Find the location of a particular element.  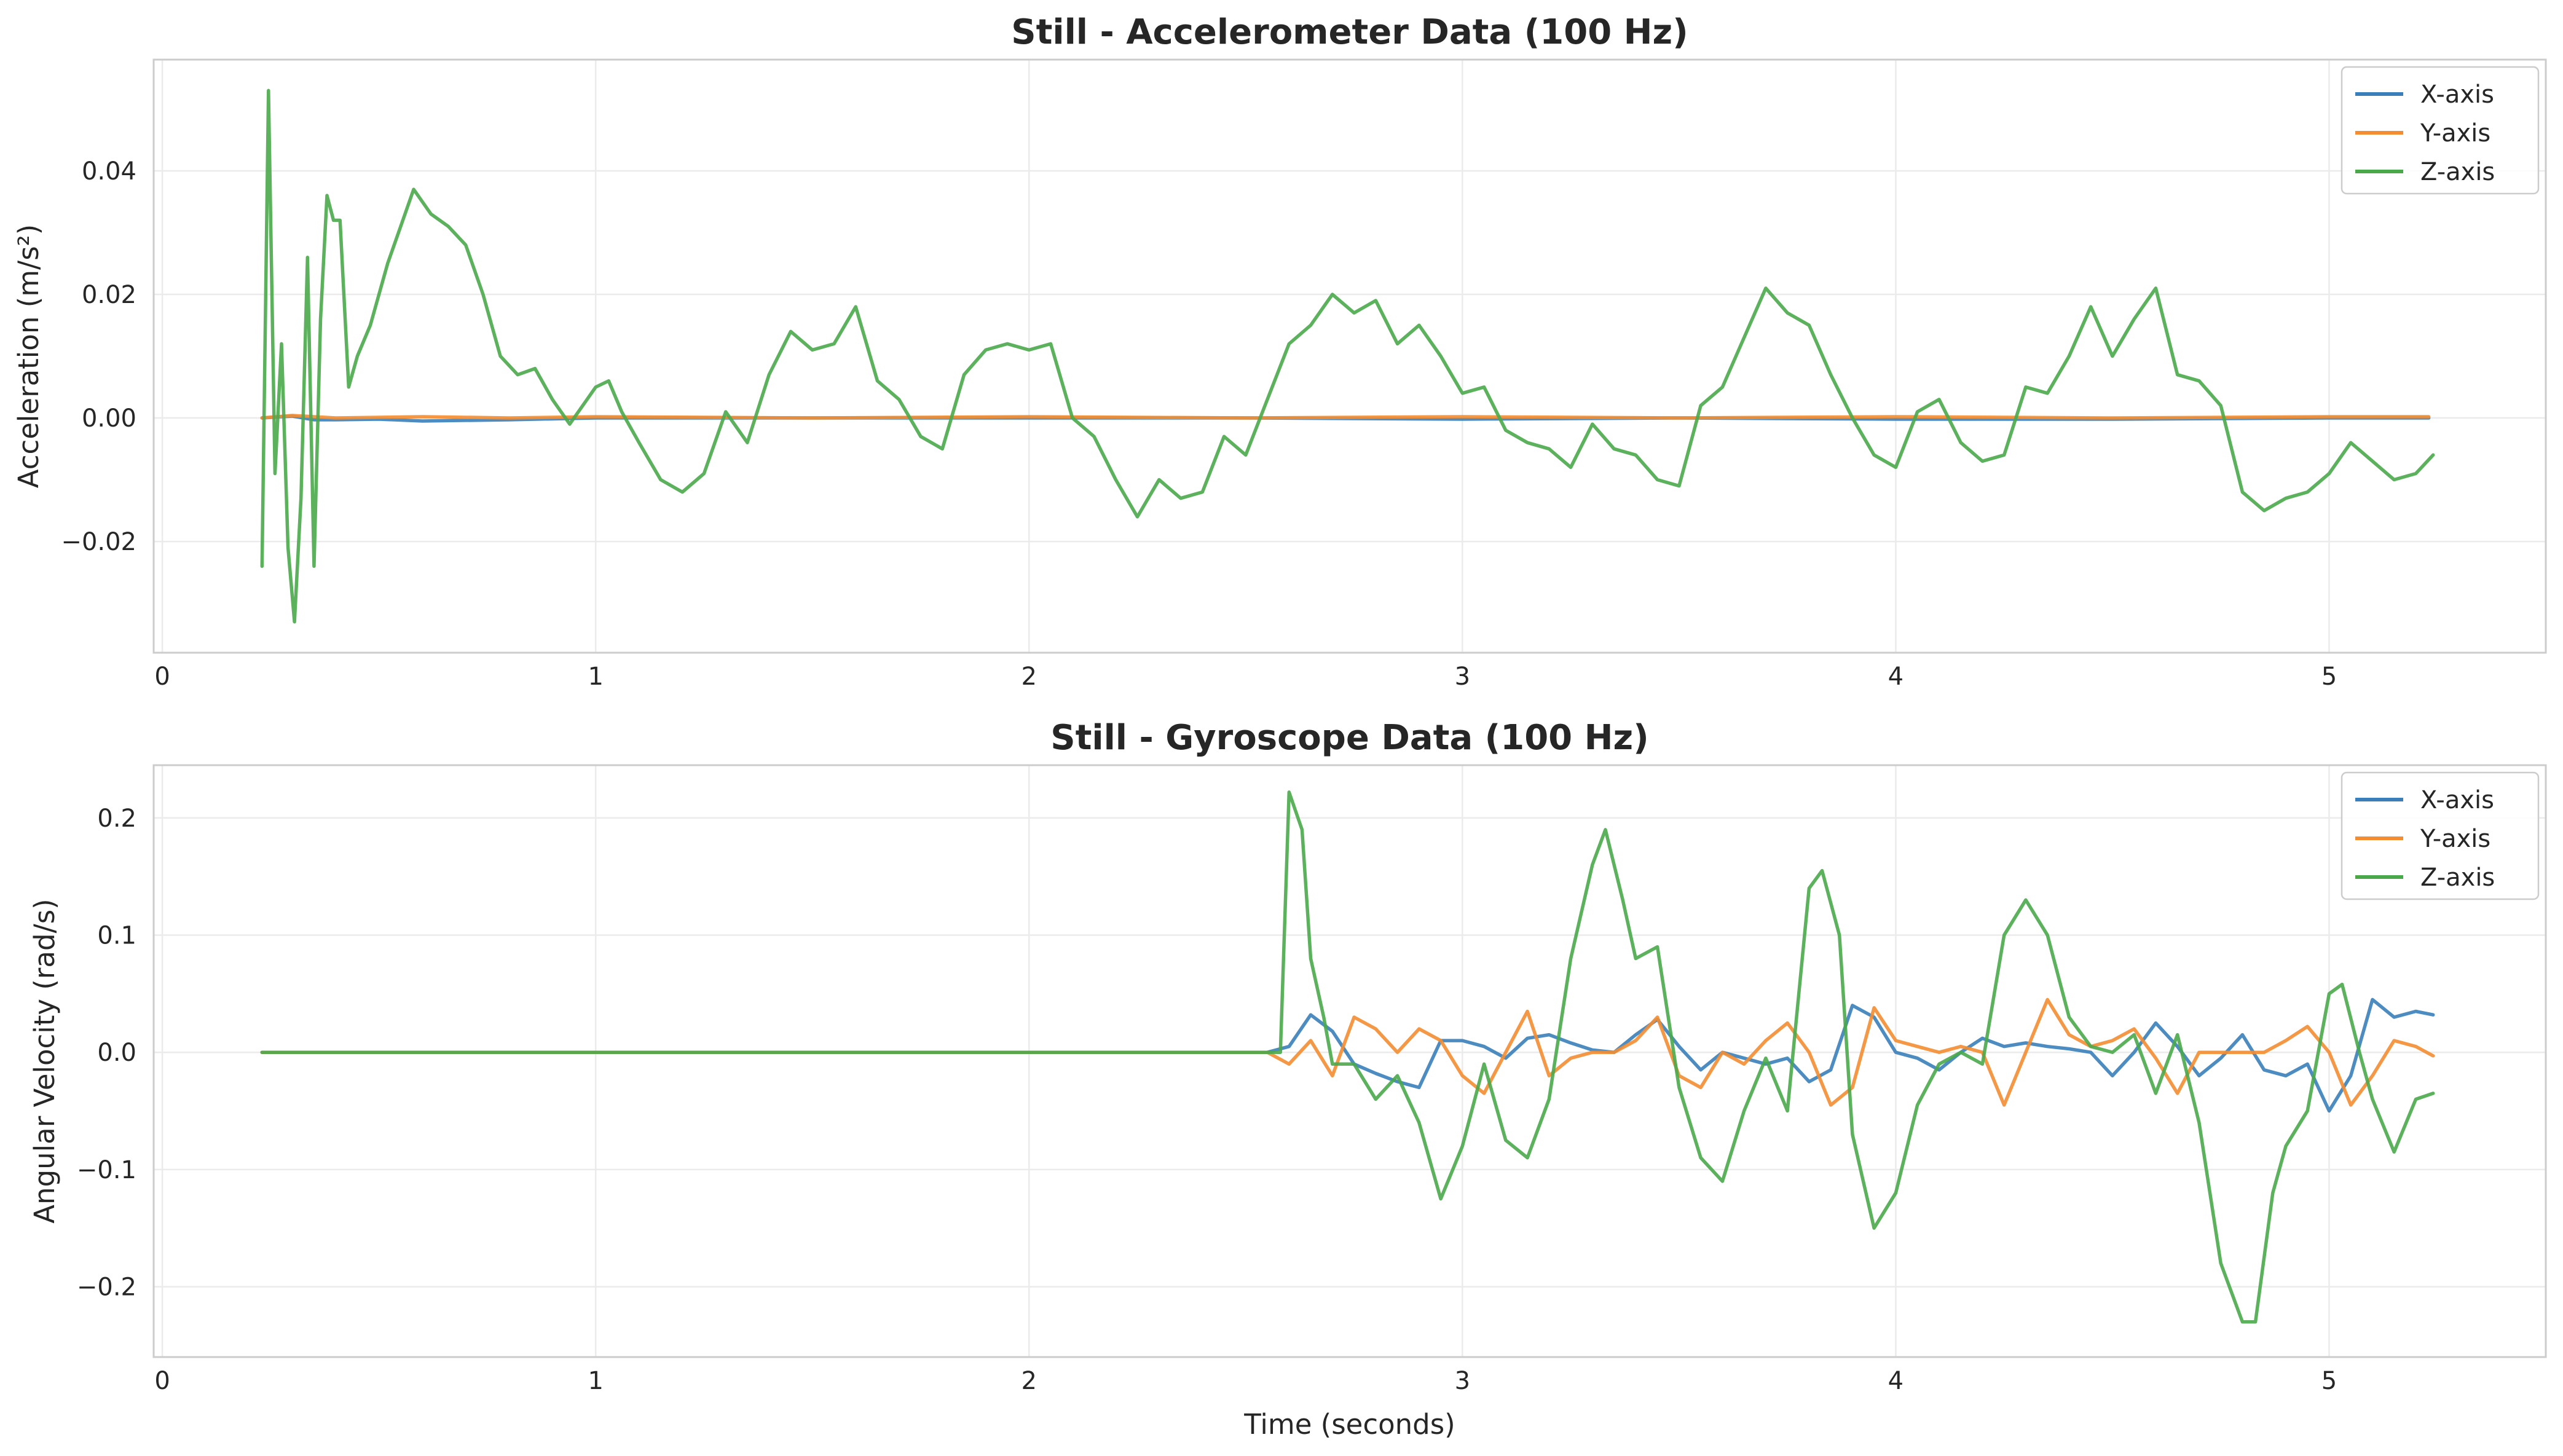

chart-2-ylabel: Angular Velocity (rad/s) is located at coordinates (45, 1061).